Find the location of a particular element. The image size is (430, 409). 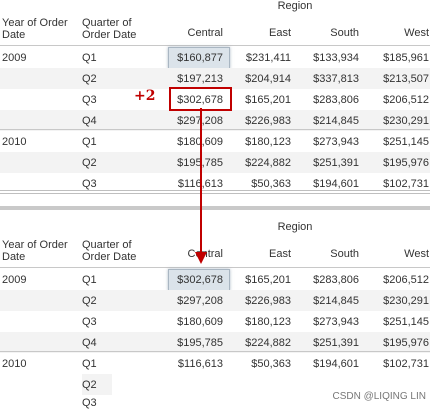

panel-separator is located at coordinates (215, 208).